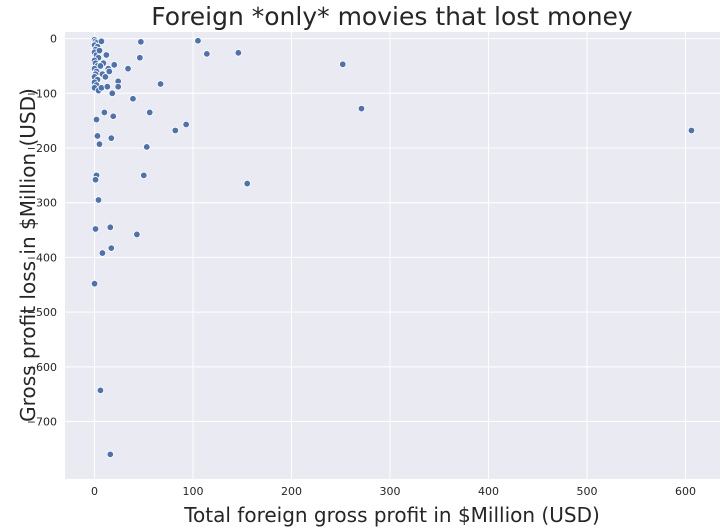 This screenshot has height=531, width=726. What do you see at coordinates (392, 16) in the screenshot?
I see `chart-title: Foreign *only* movies that lost money` at bounding box center [392, 16].